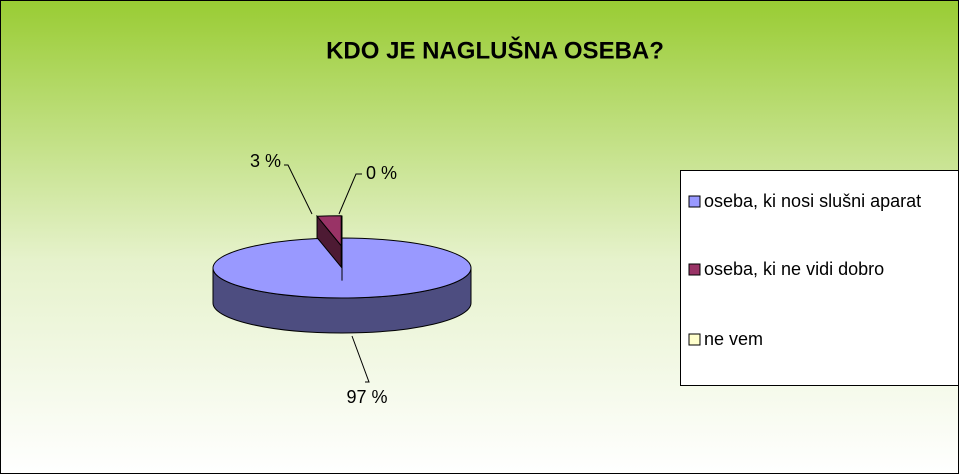  Describe the element at coordinates (329, 231) in the screenshot. I see `pie-slice` at that location.